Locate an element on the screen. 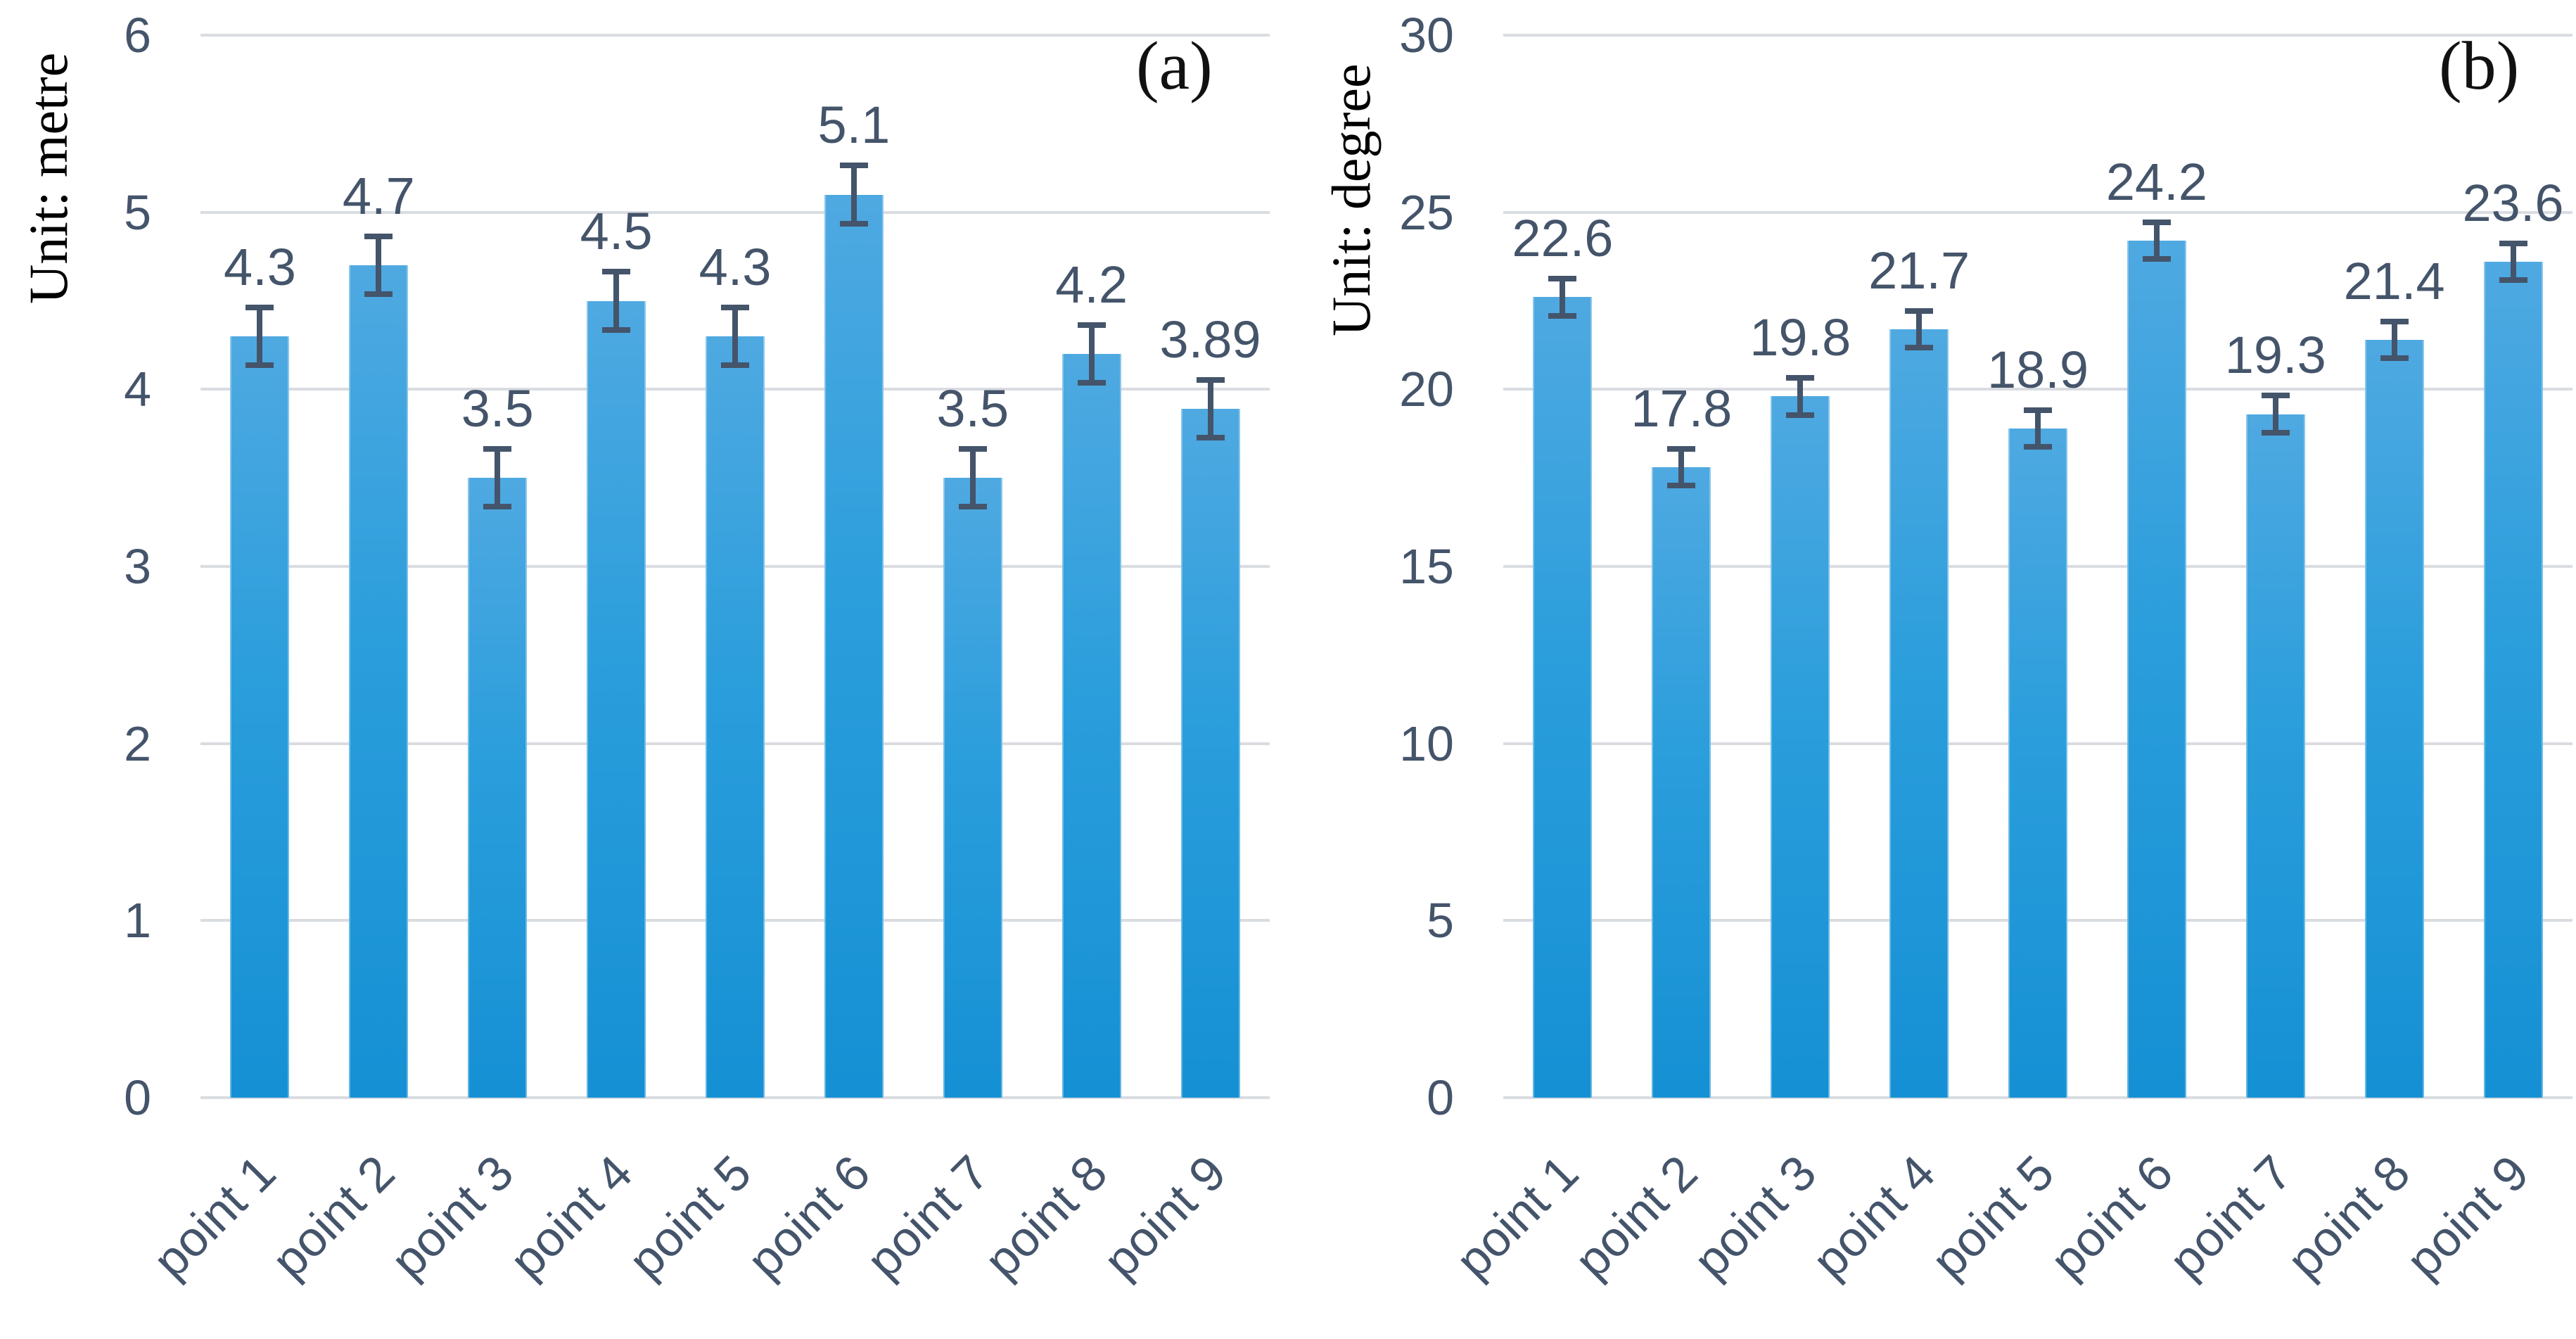 This screenshot has height=1339, width=2576. y-tick-label: 10 is located at coordinates (1426, 743).